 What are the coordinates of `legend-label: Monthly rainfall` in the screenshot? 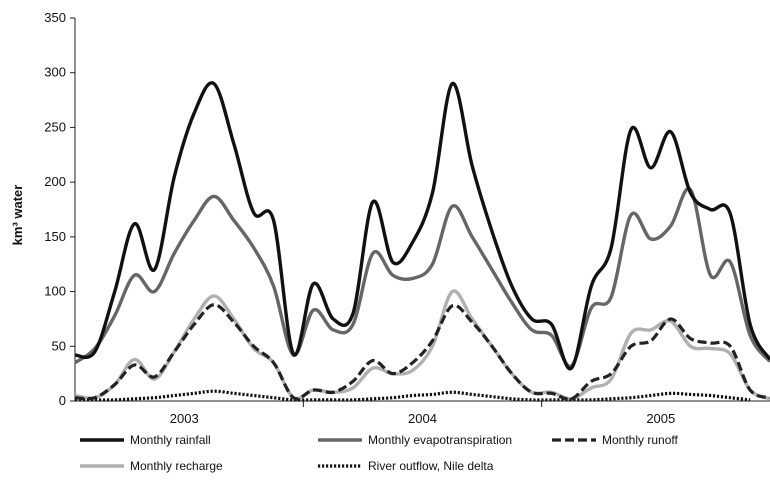 It's located at (170, 440).